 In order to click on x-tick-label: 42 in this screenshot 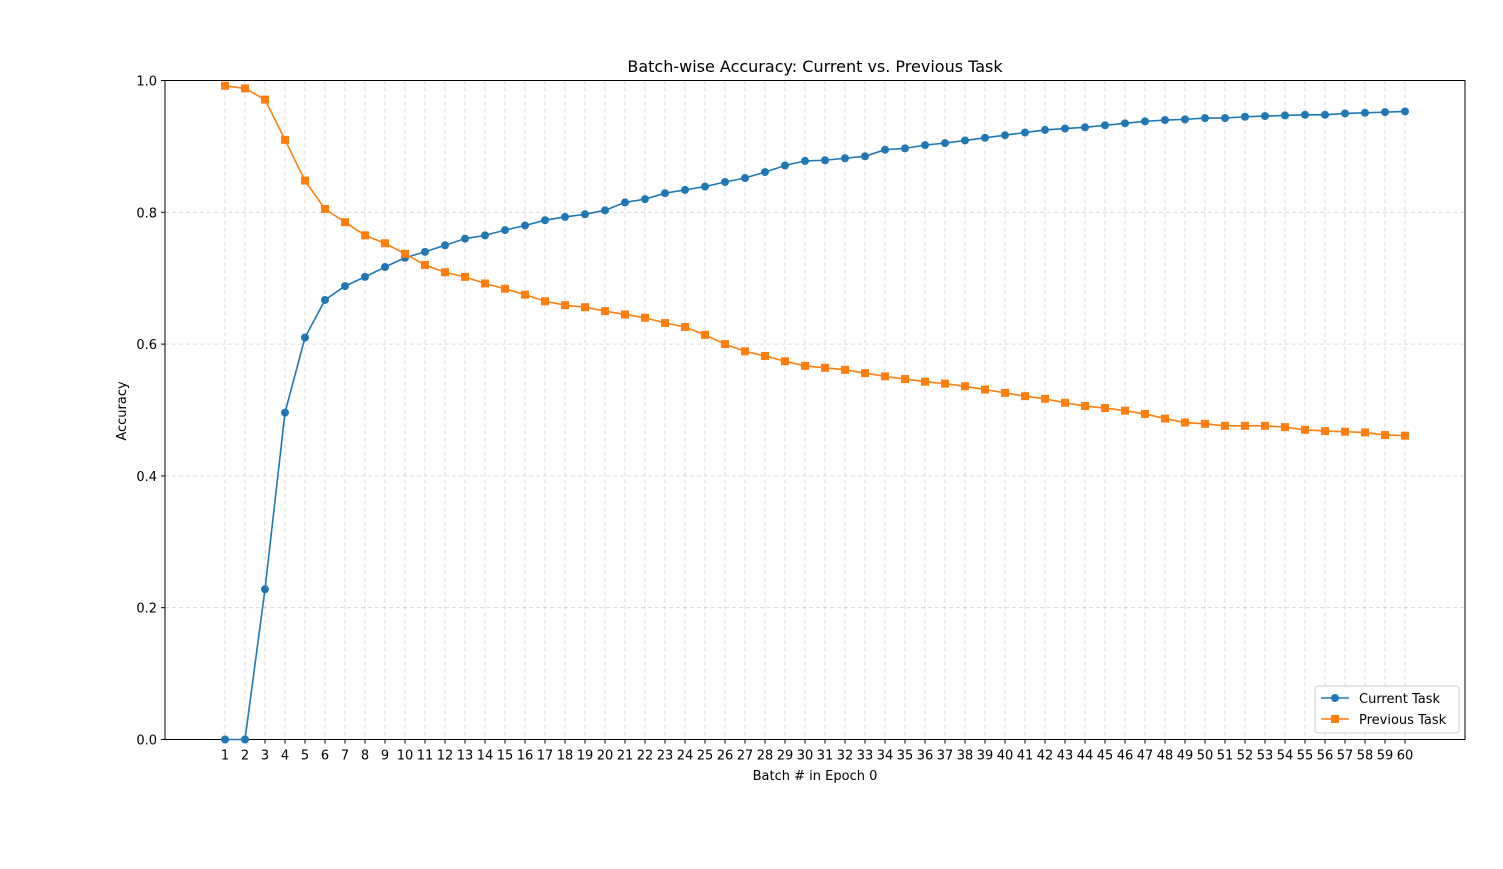, I will do `click(1045, 756)`.